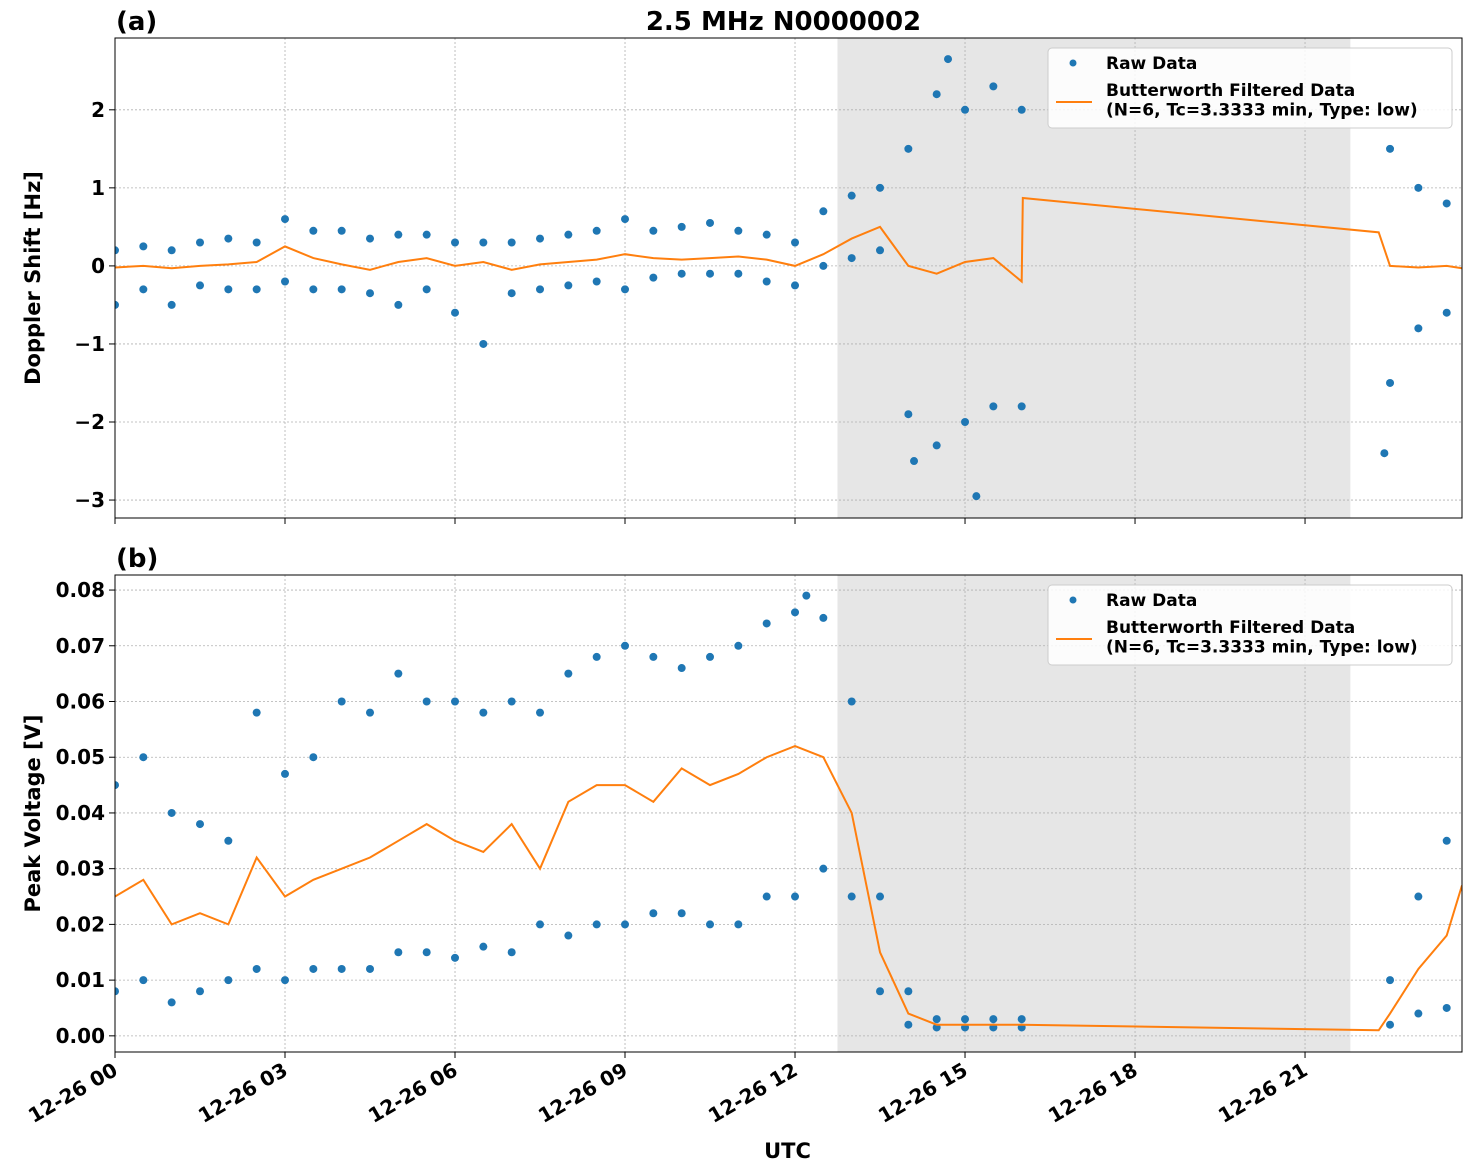 This screenshot has width=1472, height=1172. I want to click on panel-label: (b), so click(137, 559).